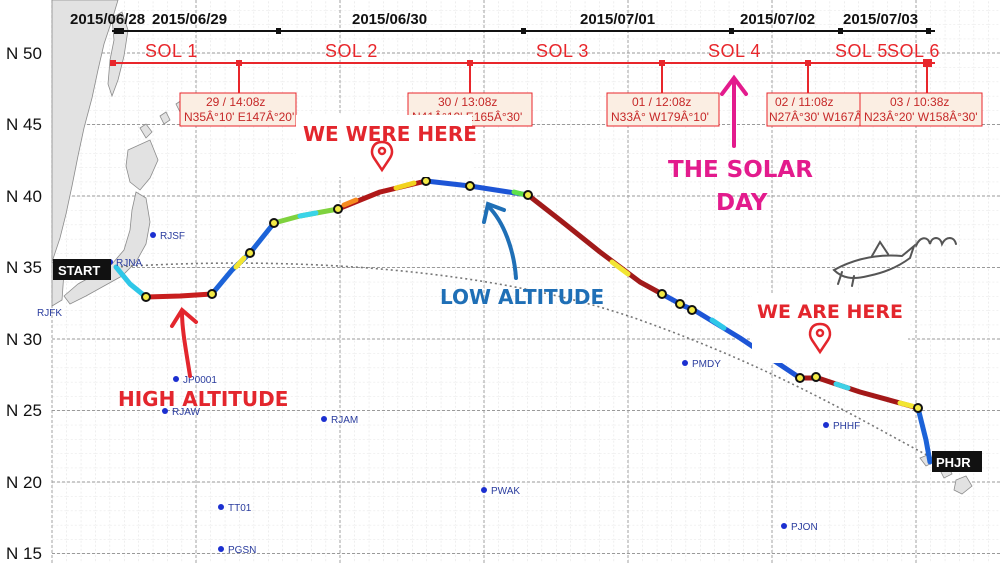 The width and height of the screenshot is (1000, 563). What do you see at coordinates (49, 313) in the screenshot?
I see `station-label: RJFK` at bounding box center [49, 313].